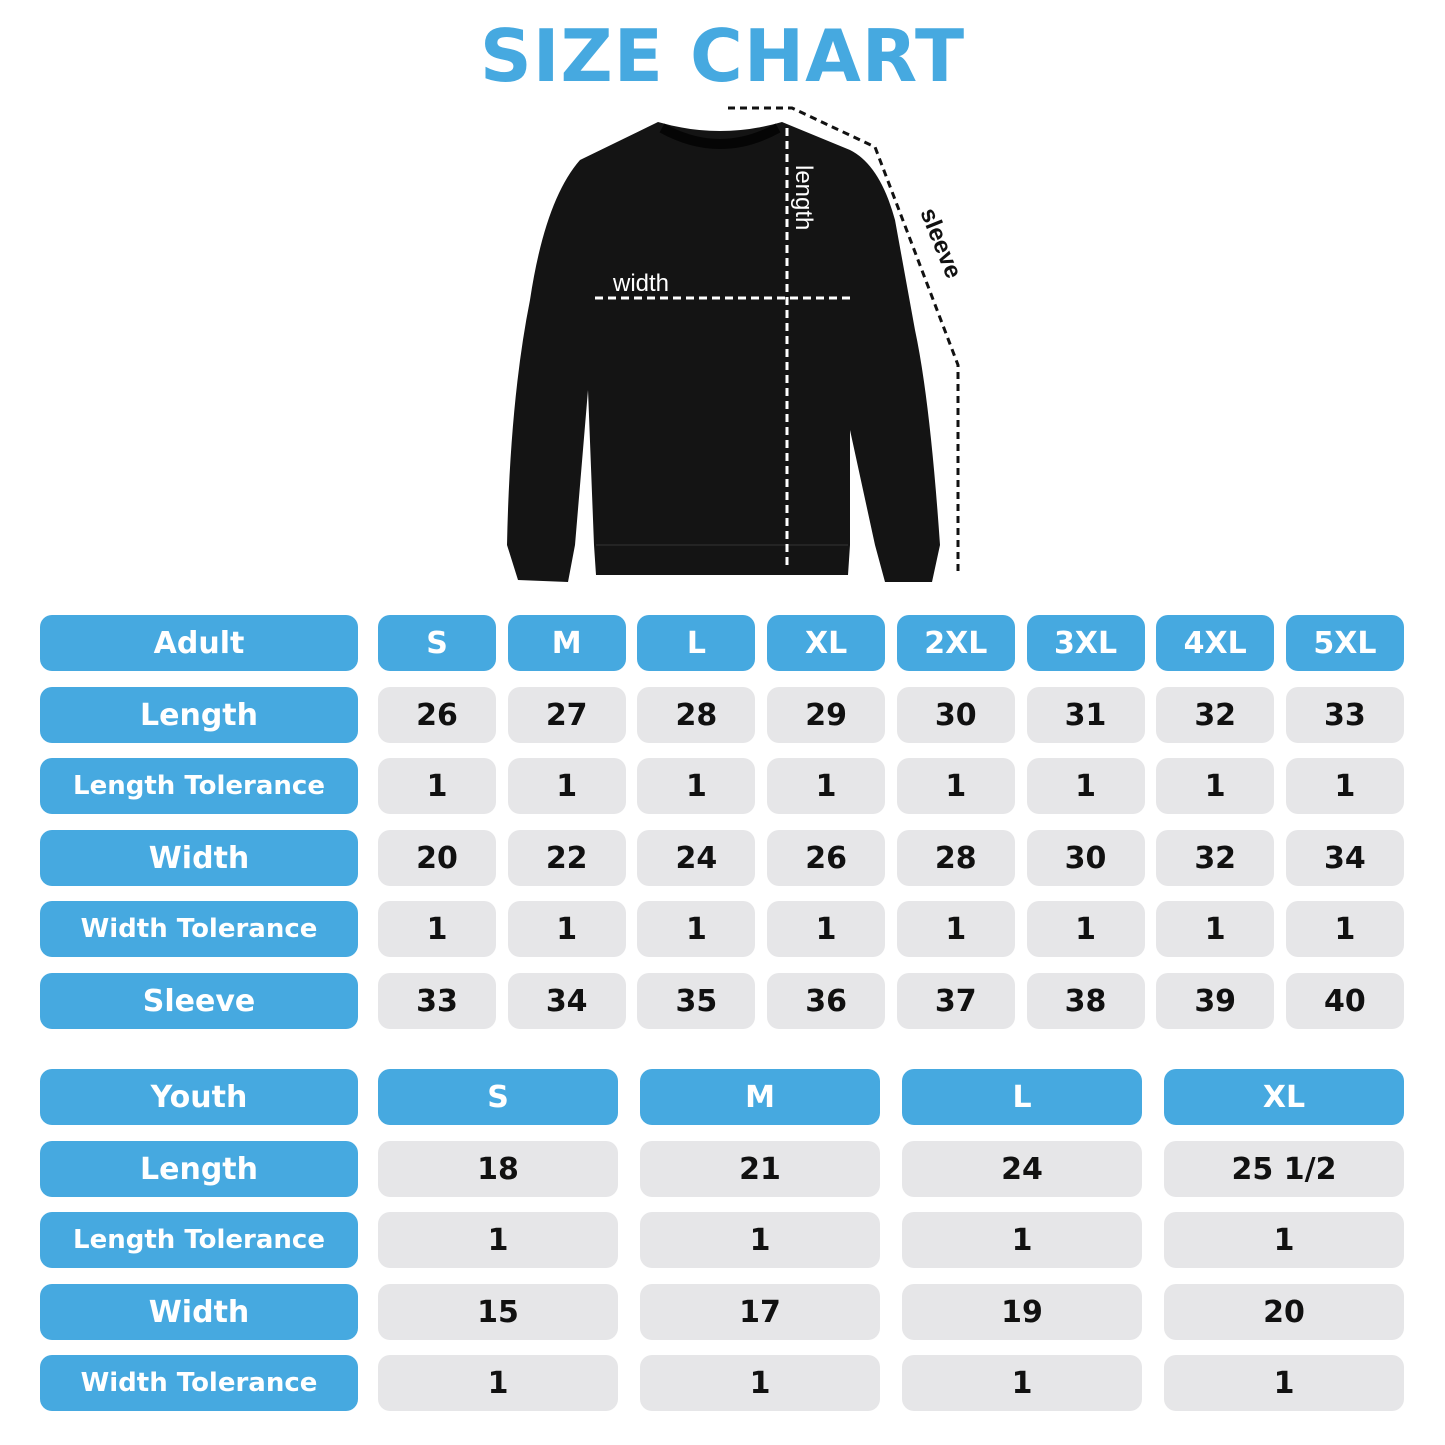  What do you see at coordinates (1344, 643) in the screenshot?
I see `size-header-5xl: 5XL` at bounding box center [1344, 643].